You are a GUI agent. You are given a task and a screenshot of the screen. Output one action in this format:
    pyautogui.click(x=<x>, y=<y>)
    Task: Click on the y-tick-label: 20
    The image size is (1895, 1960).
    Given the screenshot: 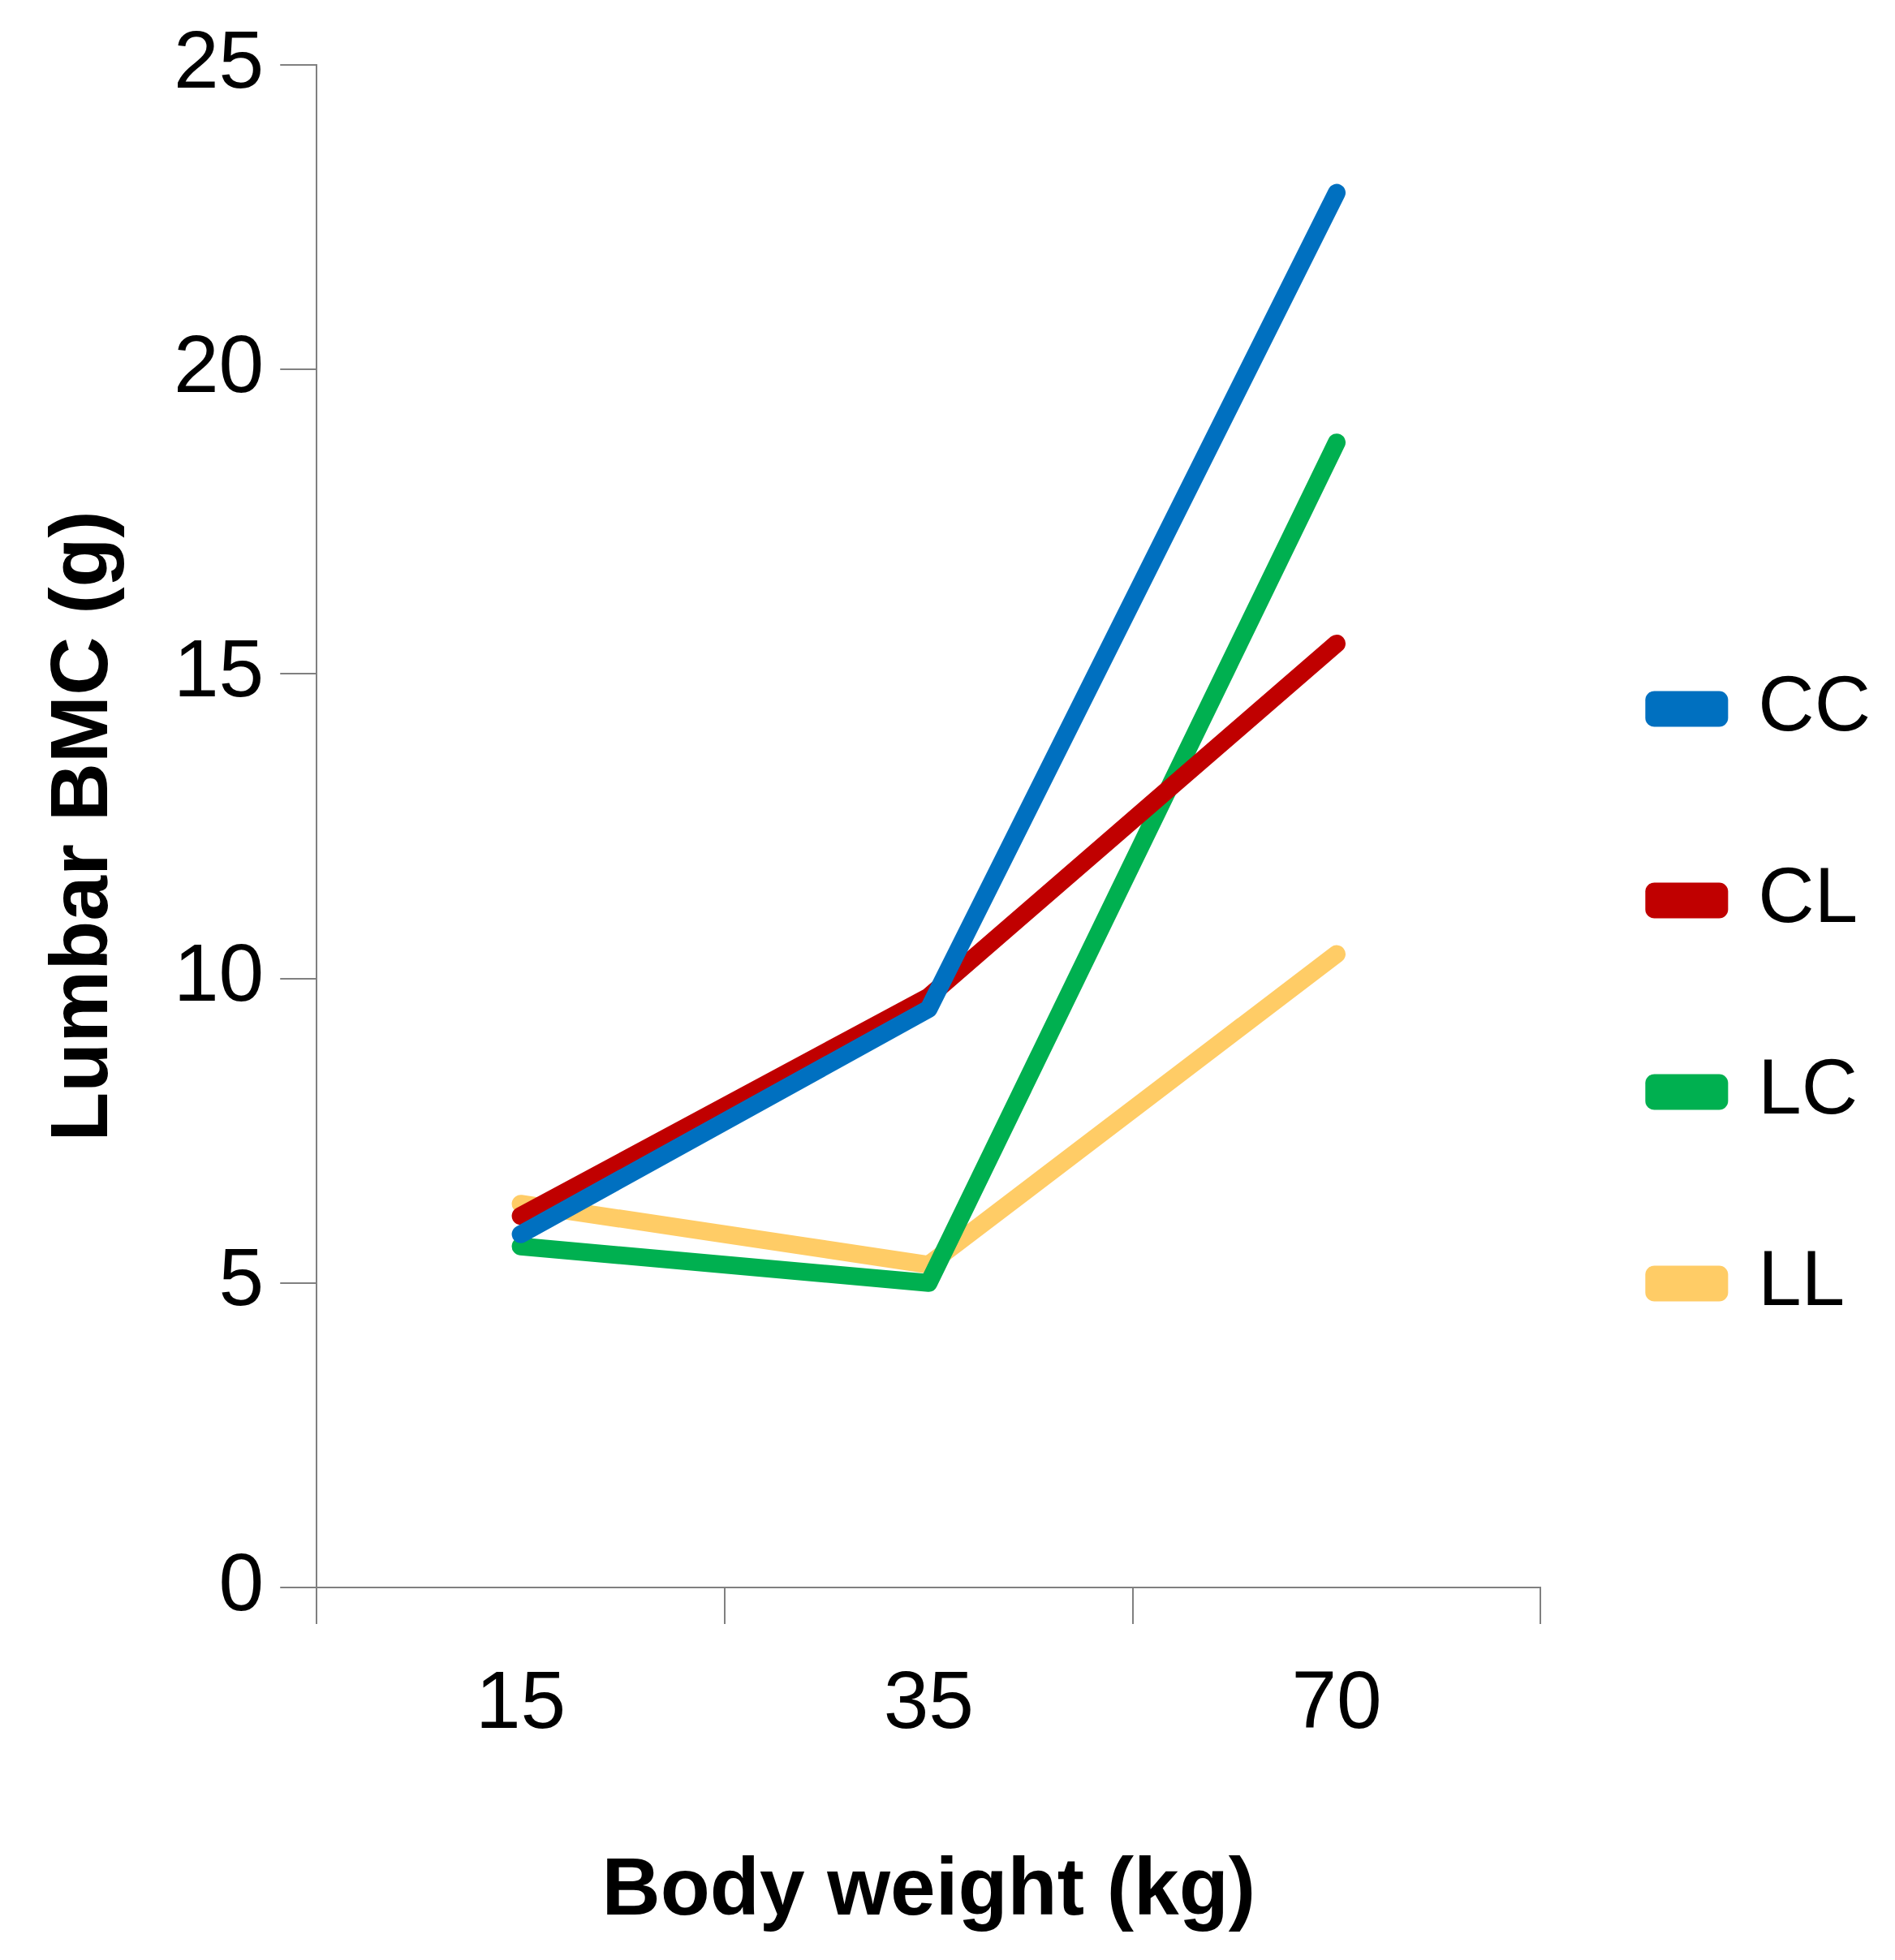 What is the action you would take?
    pyautogui.click(x=219, y=363)
    